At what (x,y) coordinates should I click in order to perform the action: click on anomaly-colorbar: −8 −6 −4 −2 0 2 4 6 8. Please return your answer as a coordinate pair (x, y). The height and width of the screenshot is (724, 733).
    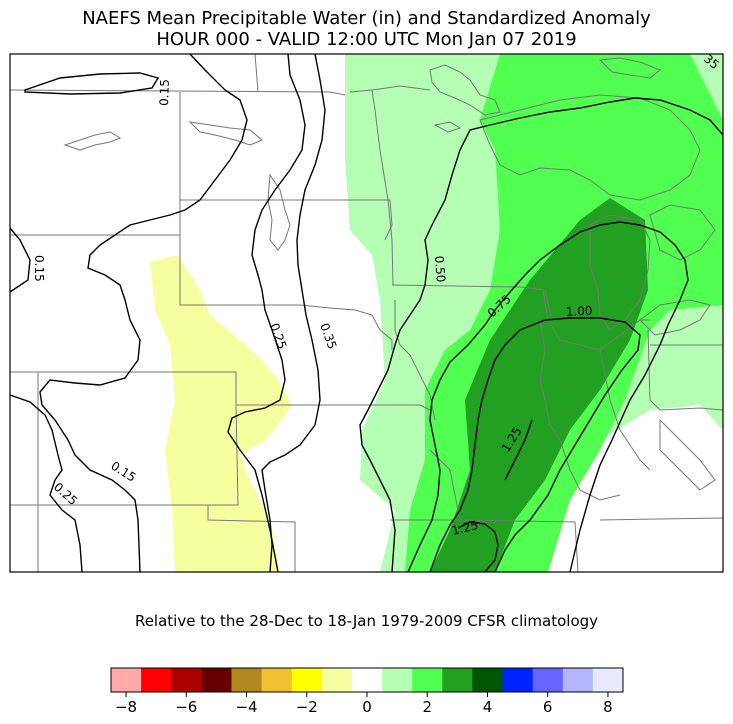
    Looking at the image, I should click on (367, 691).